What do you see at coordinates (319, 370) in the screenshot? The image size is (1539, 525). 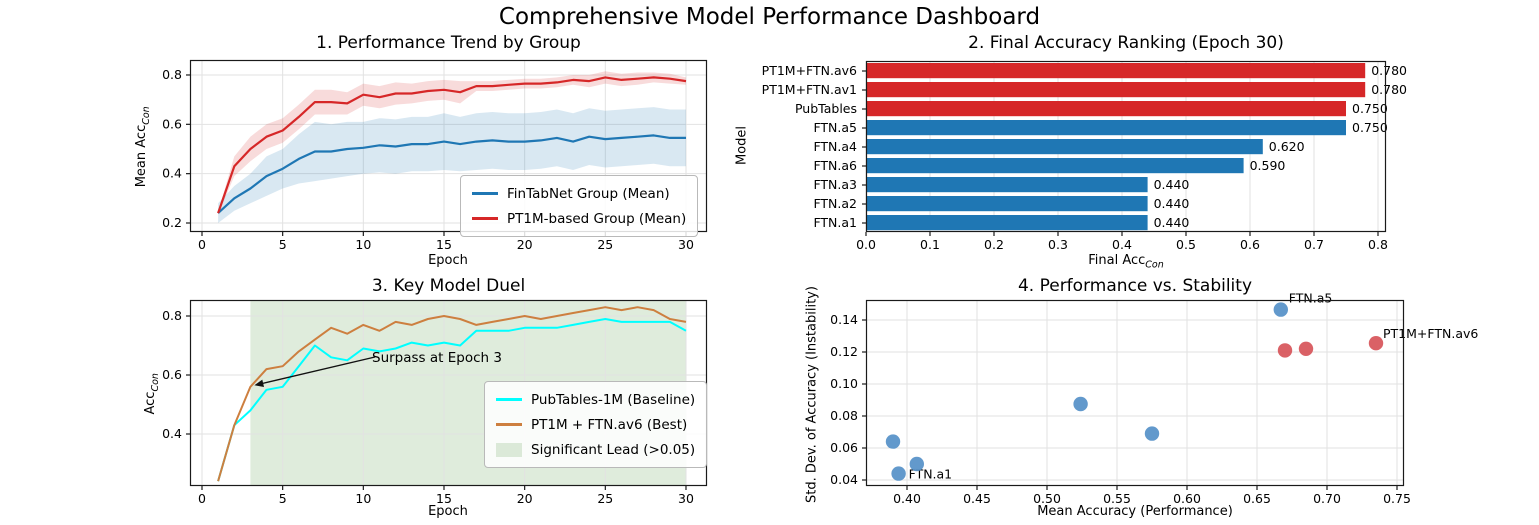 I see `annotation-arrow` at bounding box center [319, 370].